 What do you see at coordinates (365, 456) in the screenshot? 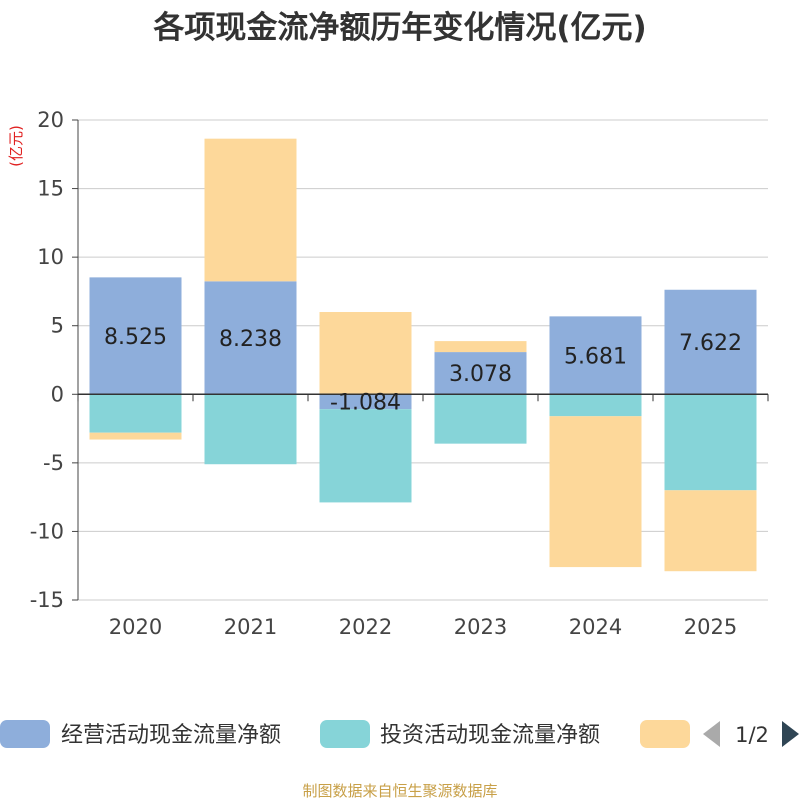
I see `bar-series-2-2022` at bounding box center [365, 456].